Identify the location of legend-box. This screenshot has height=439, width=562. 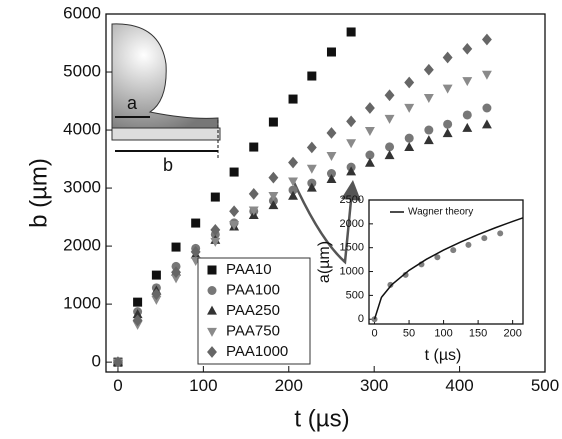
(254, 311).